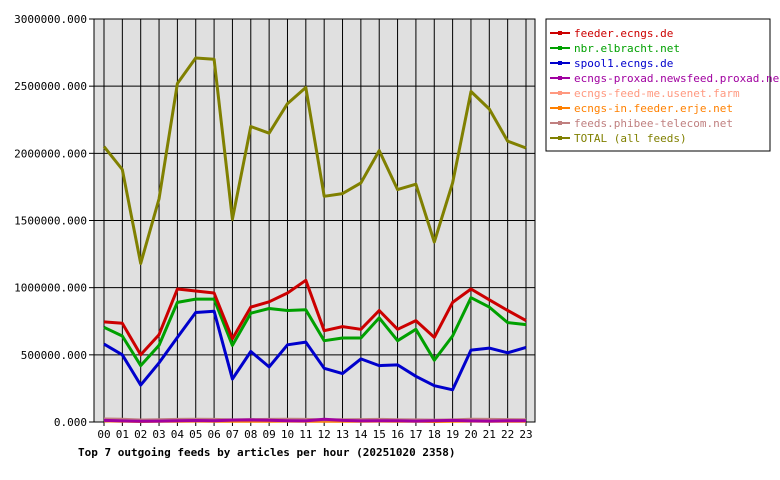  What do you see at coordinates (158, 434) in the screenshot?
I see `x-tick-label: 03` at bounding box center [158, 434].